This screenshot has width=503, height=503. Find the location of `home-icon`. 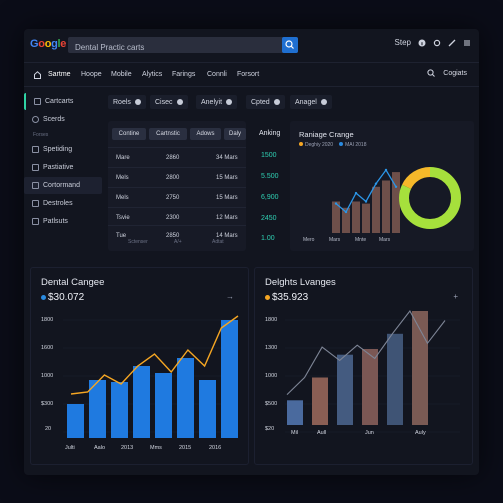

home-icon is located at coordinates (37, 75).